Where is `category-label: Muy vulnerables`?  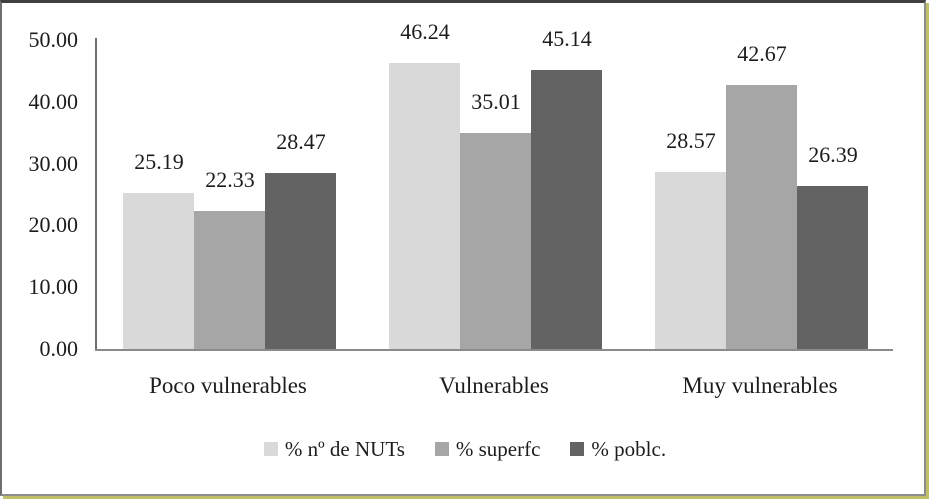 category-label: Muy vulnerables is located at coordinates (760, 385).